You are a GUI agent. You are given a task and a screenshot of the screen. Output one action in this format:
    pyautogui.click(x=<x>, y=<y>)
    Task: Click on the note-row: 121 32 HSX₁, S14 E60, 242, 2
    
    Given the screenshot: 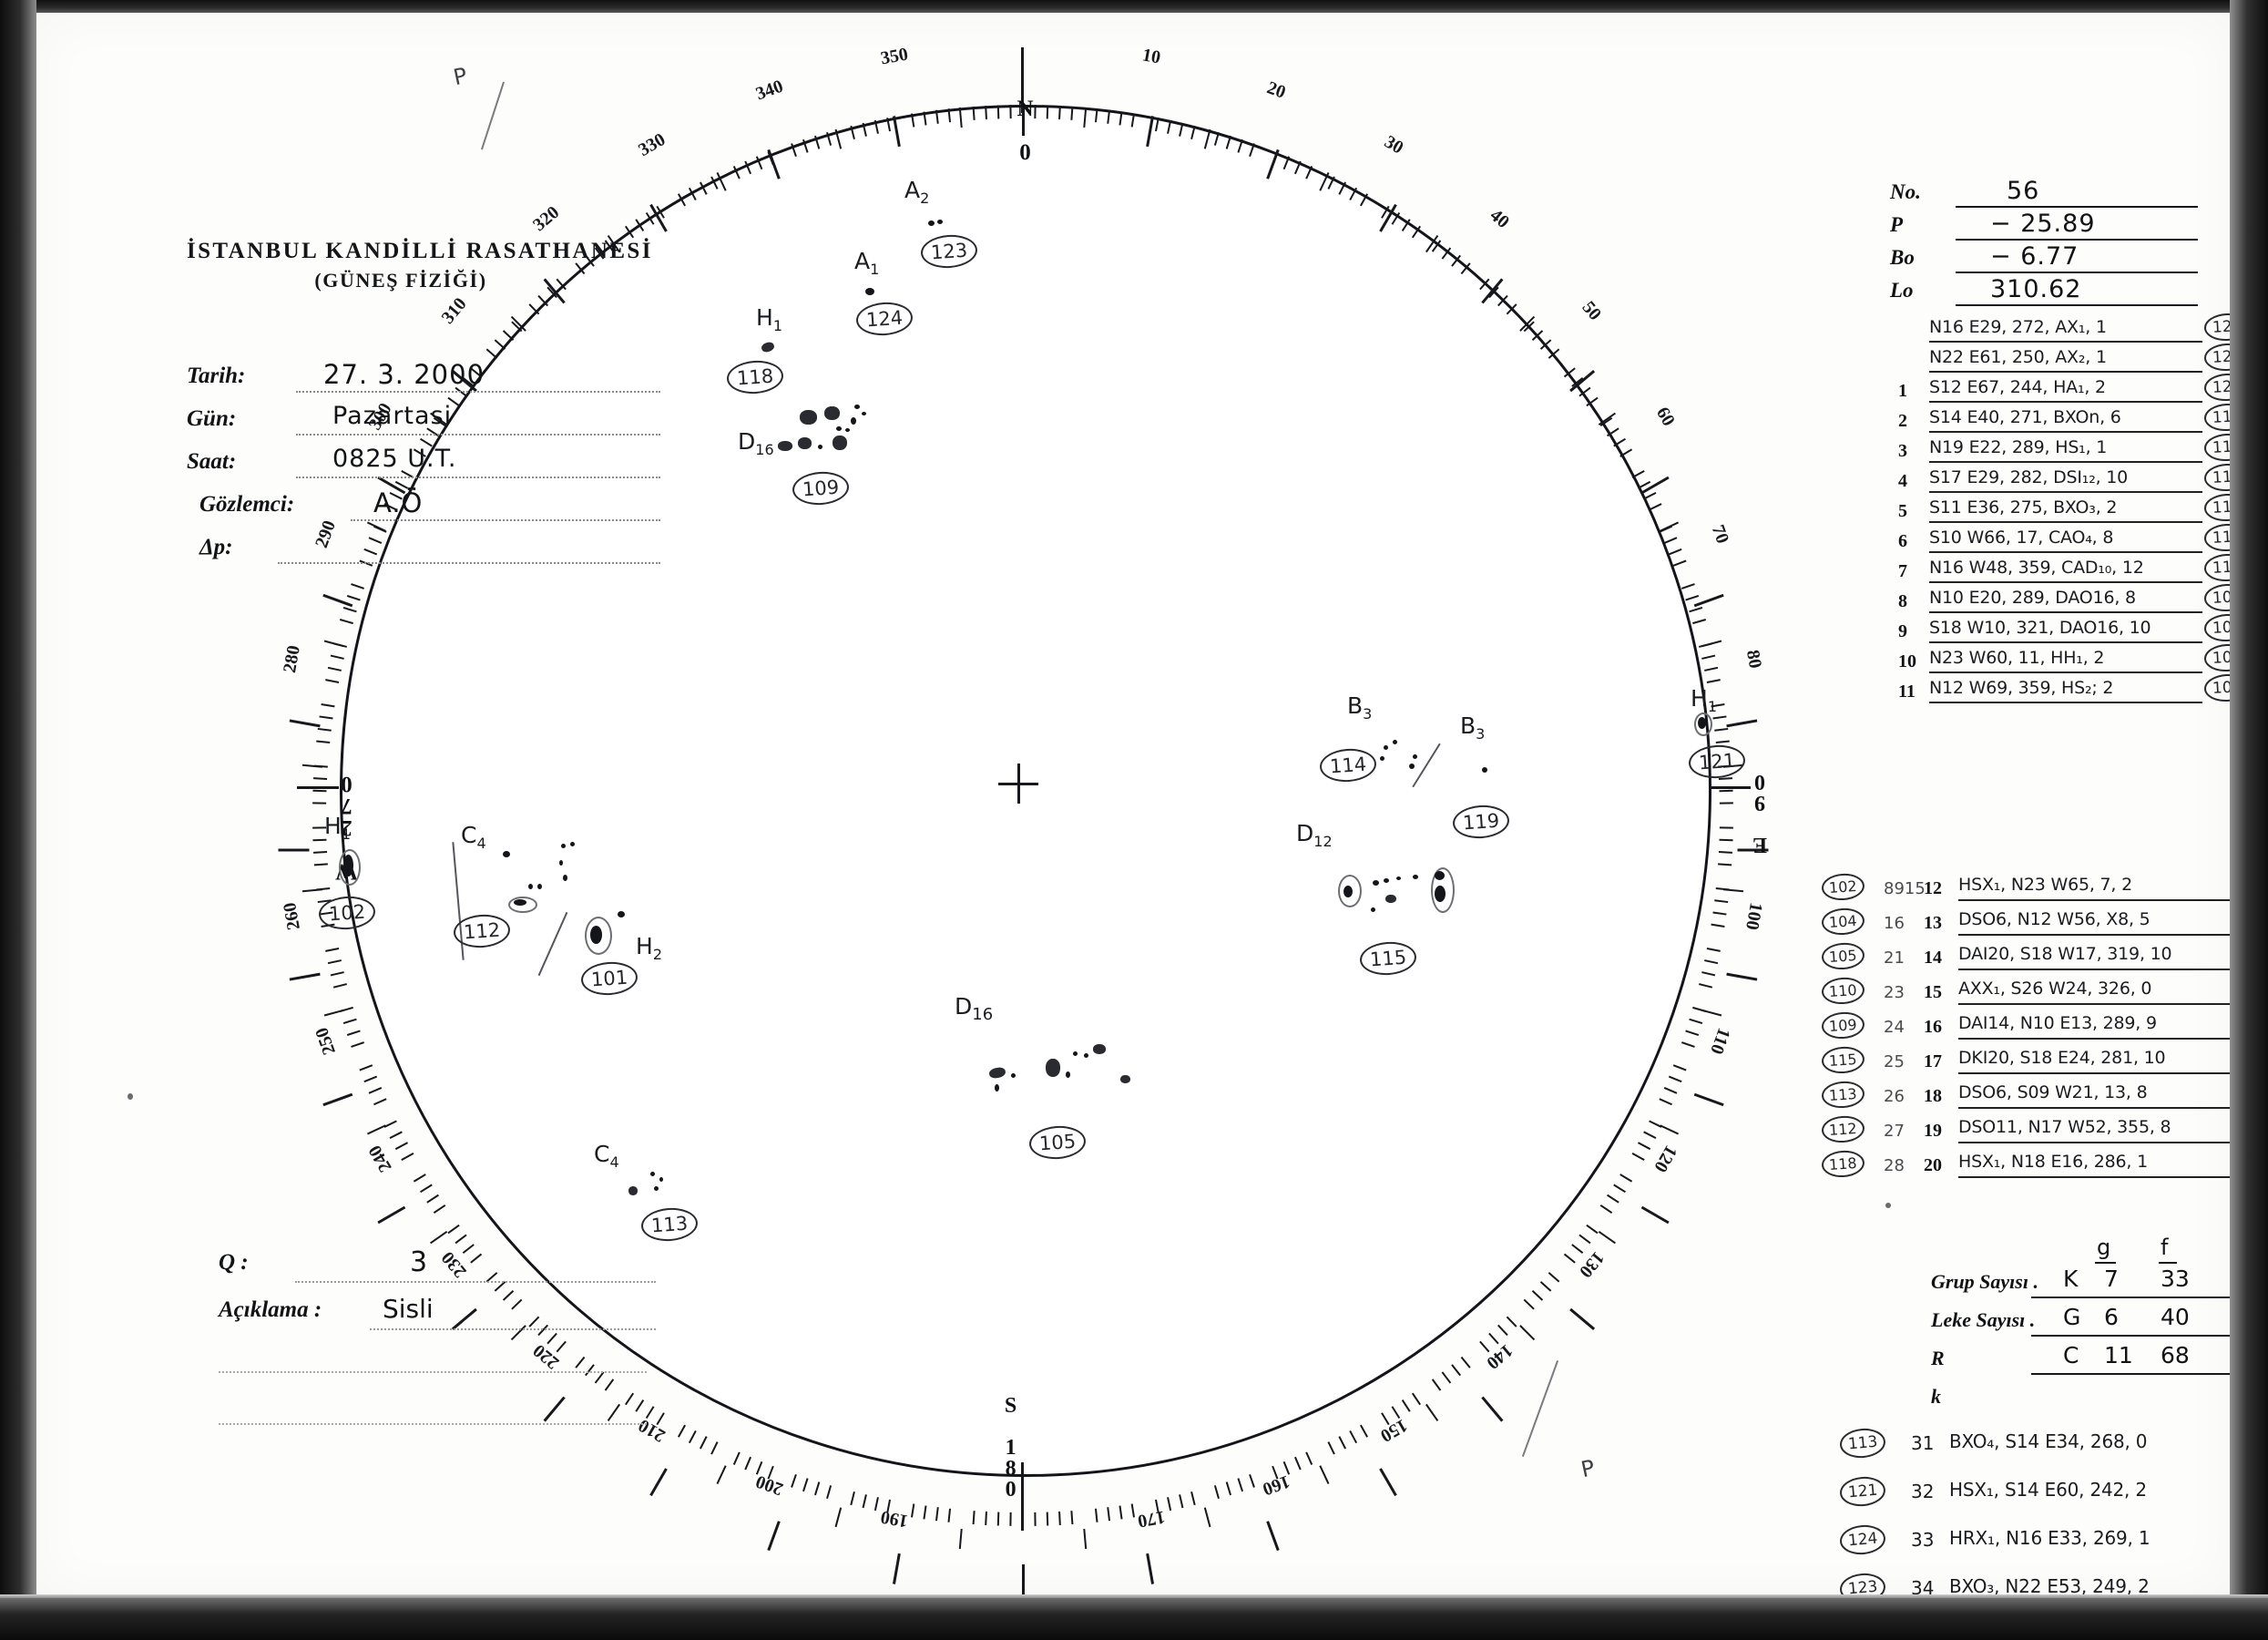 What is the action you would take?
    pyautogui.click(x=2030, y=1500)
    